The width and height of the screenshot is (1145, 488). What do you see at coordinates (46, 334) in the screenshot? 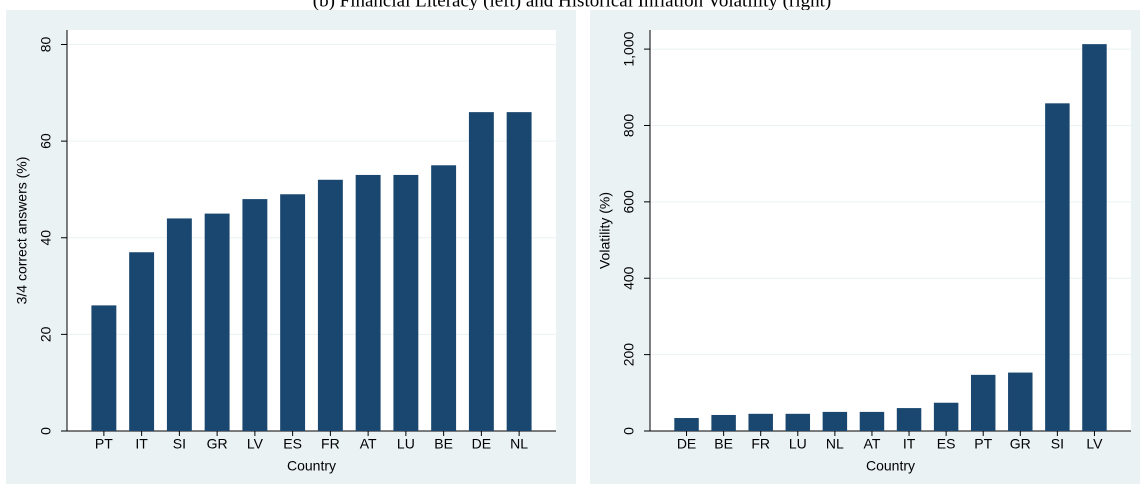
I see `y-tick-label: 20` at bounding box center [46, 334].